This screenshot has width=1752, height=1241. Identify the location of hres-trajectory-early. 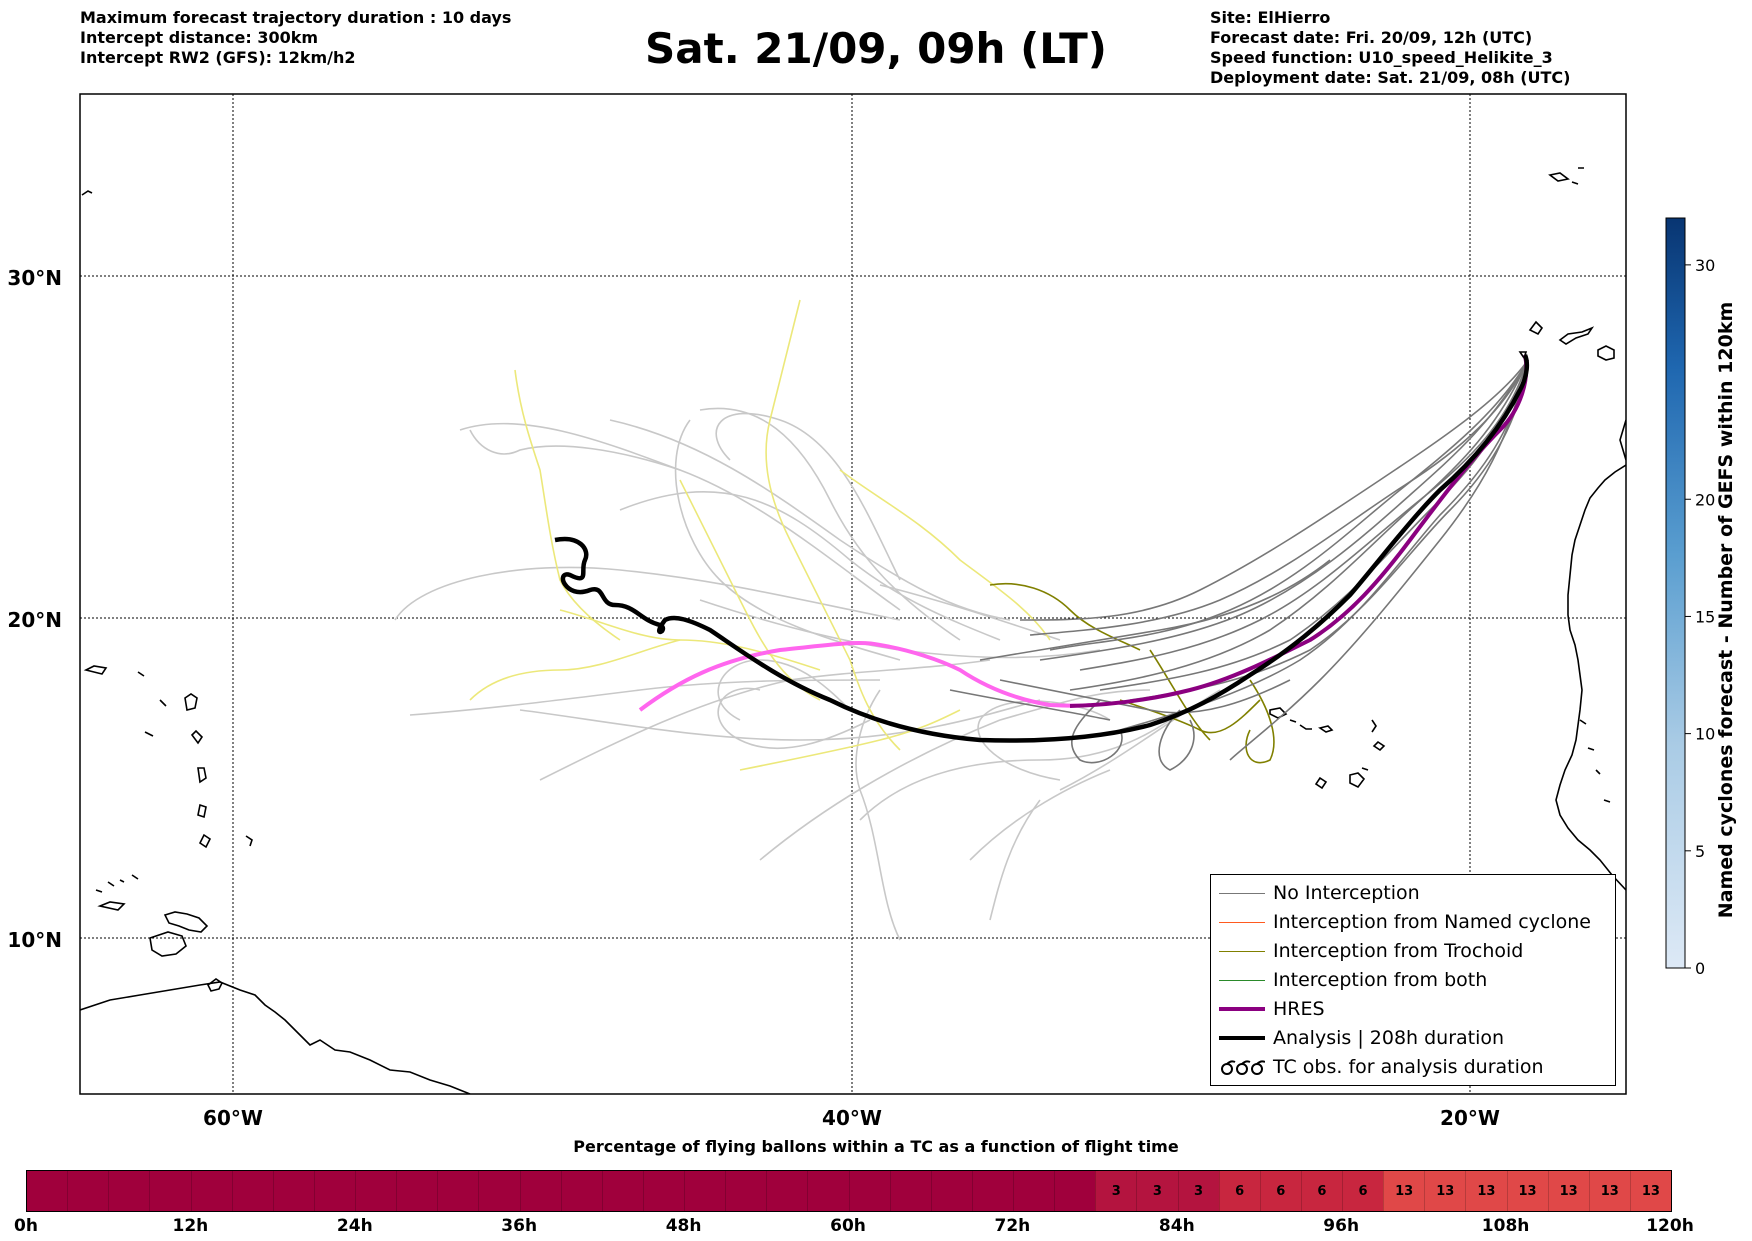
(864, 676).